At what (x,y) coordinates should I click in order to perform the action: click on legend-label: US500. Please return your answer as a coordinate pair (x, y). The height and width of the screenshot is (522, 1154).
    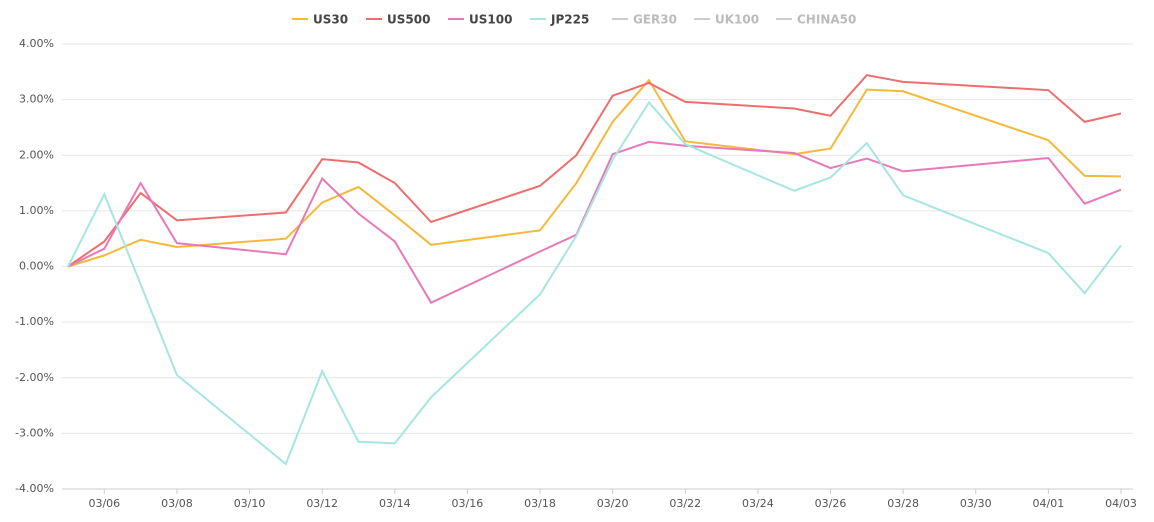
    Looking at the image, I should click on (408, 20).